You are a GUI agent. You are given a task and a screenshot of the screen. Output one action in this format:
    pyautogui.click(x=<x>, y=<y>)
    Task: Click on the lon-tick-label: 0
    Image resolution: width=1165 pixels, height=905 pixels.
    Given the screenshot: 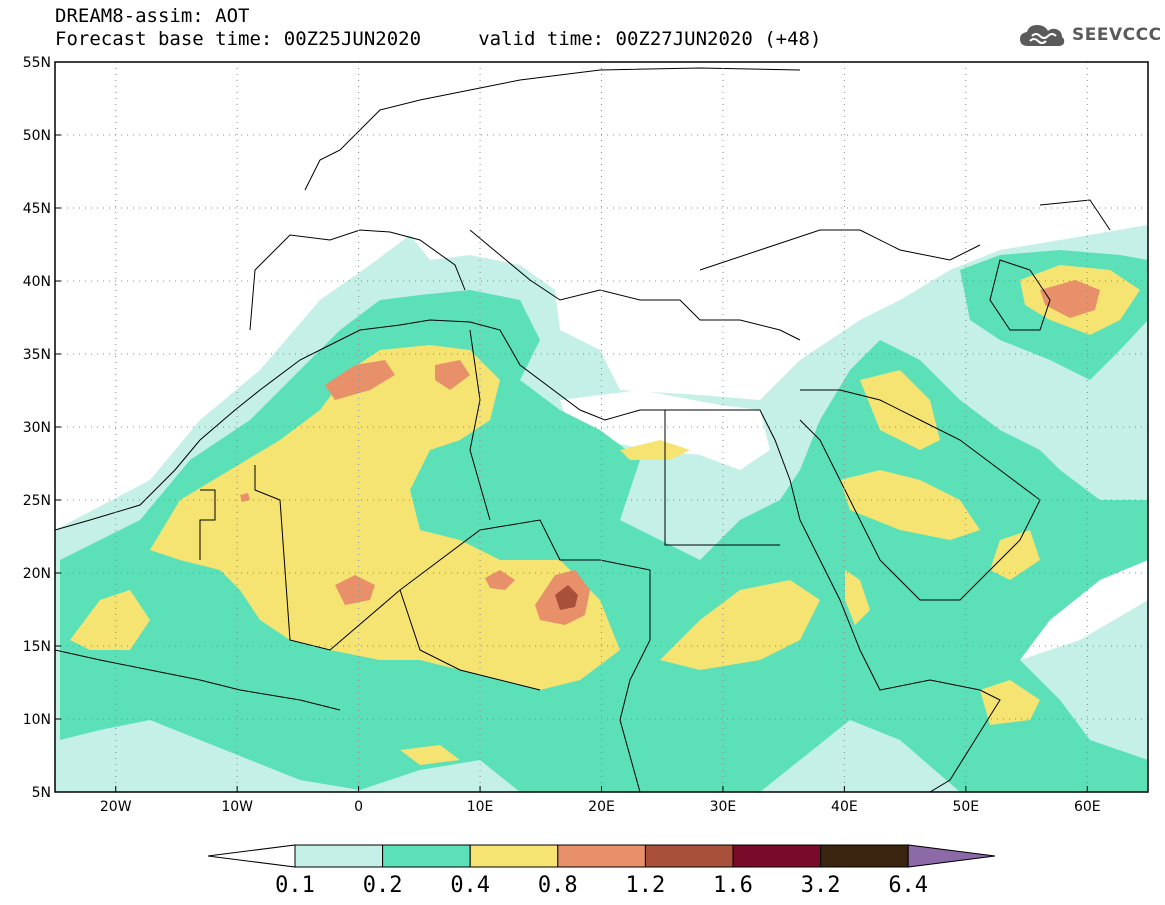 What is the action you would take?
    pyautogui.click(x=358, y=807)
    